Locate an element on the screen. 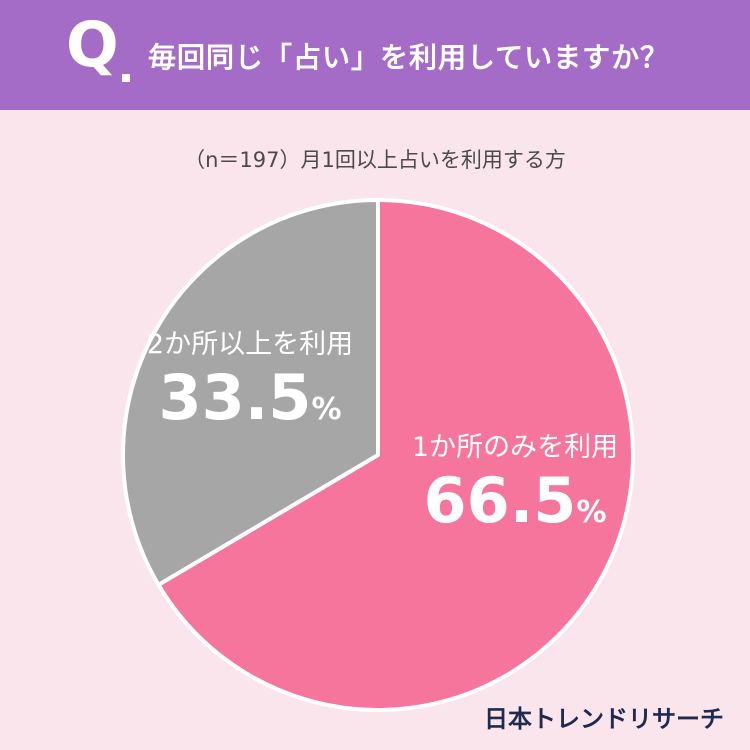  slice-value-multiple: 33.5% is located at coordinates (250, 398).